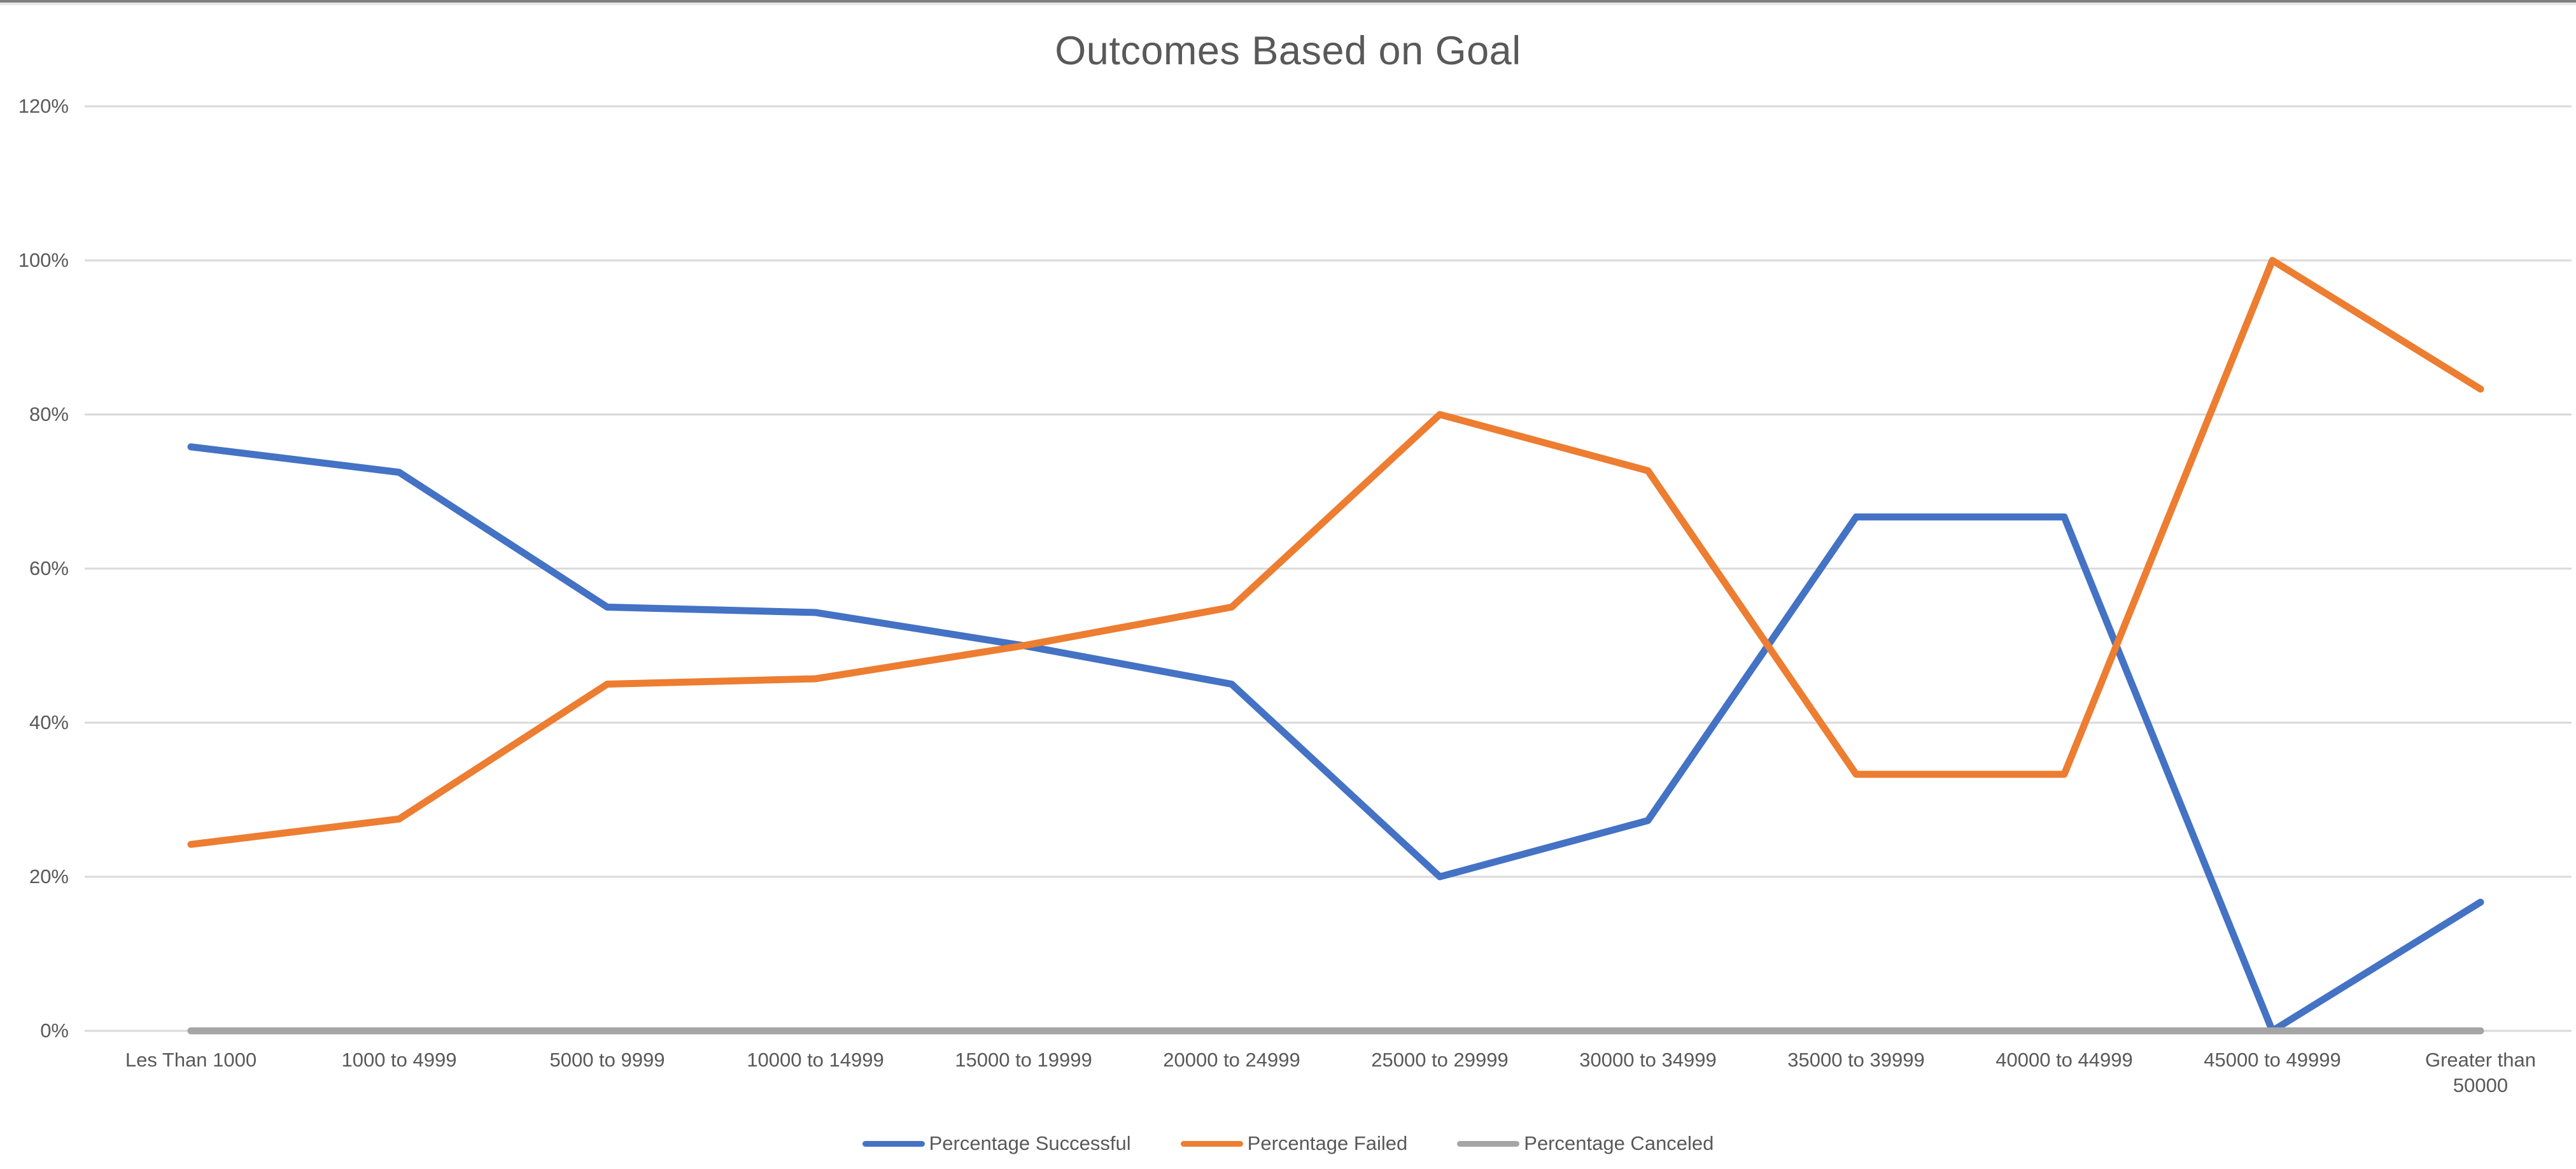  What do you see at coordinates (1440, 1060) in the screenshot?
I see `x-category-label: 25000 to 29999` at bounding box center [1440, 1060].